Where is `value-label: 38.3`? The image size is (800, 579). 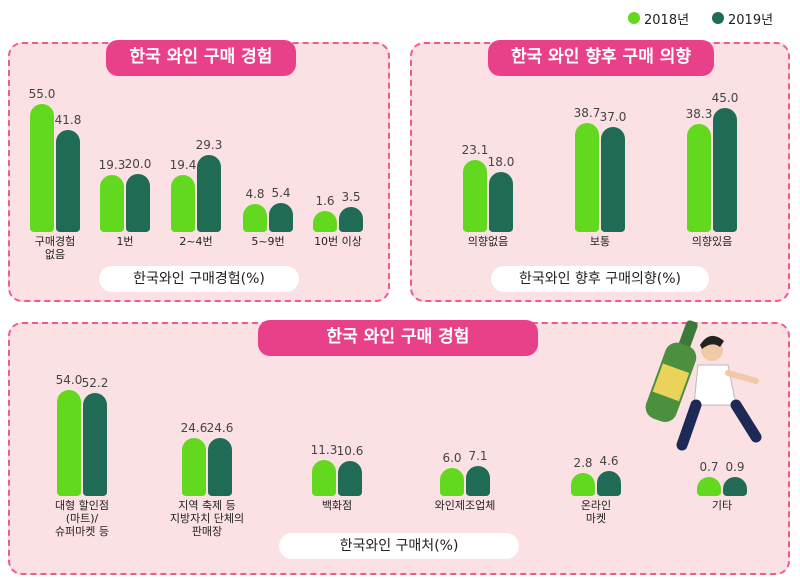
value-label: 38.3 is located at coordinates (699, 113).